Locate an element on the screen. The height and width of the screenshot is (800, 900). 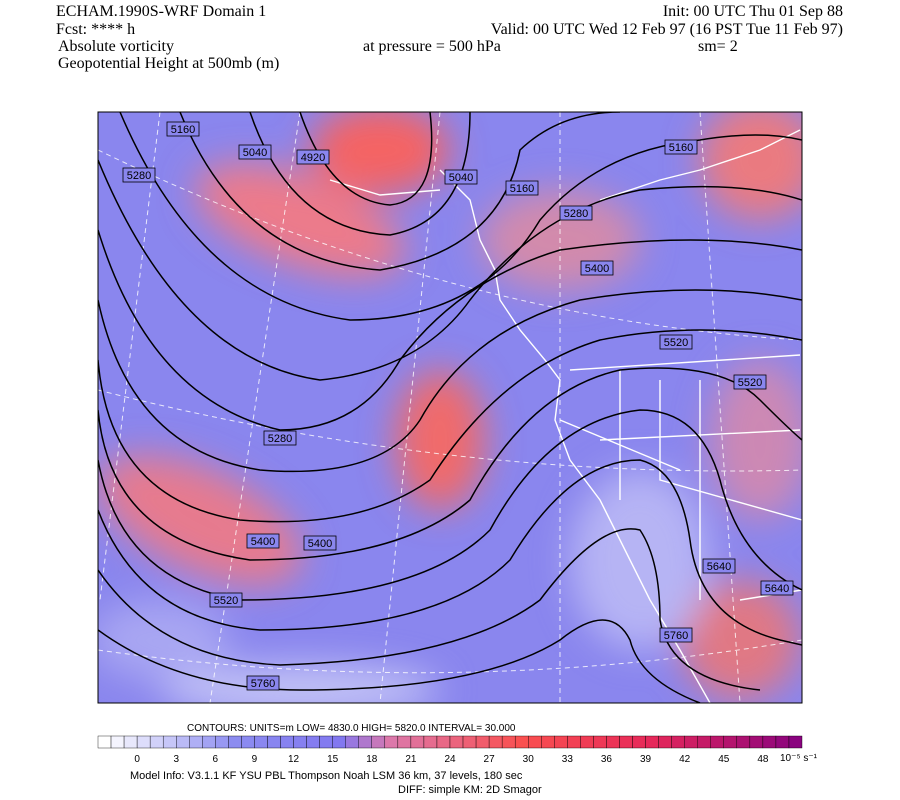
colorbar: 0 3 6 9 12 15 18 21 24 27 30 33 36 39 42 45 48 is located at coordinates (450, 750).